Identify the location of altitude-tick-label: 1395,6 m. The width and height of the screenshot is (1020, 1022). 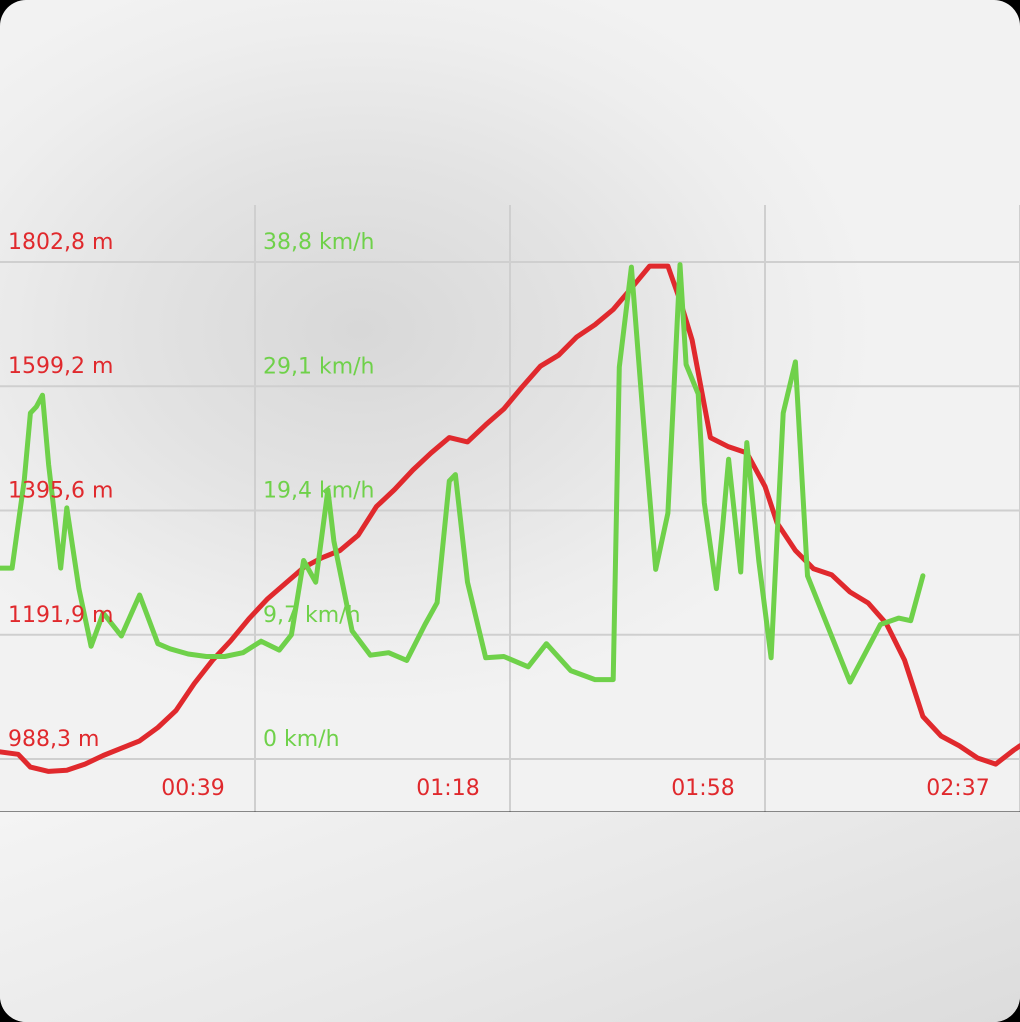
(60, 490).